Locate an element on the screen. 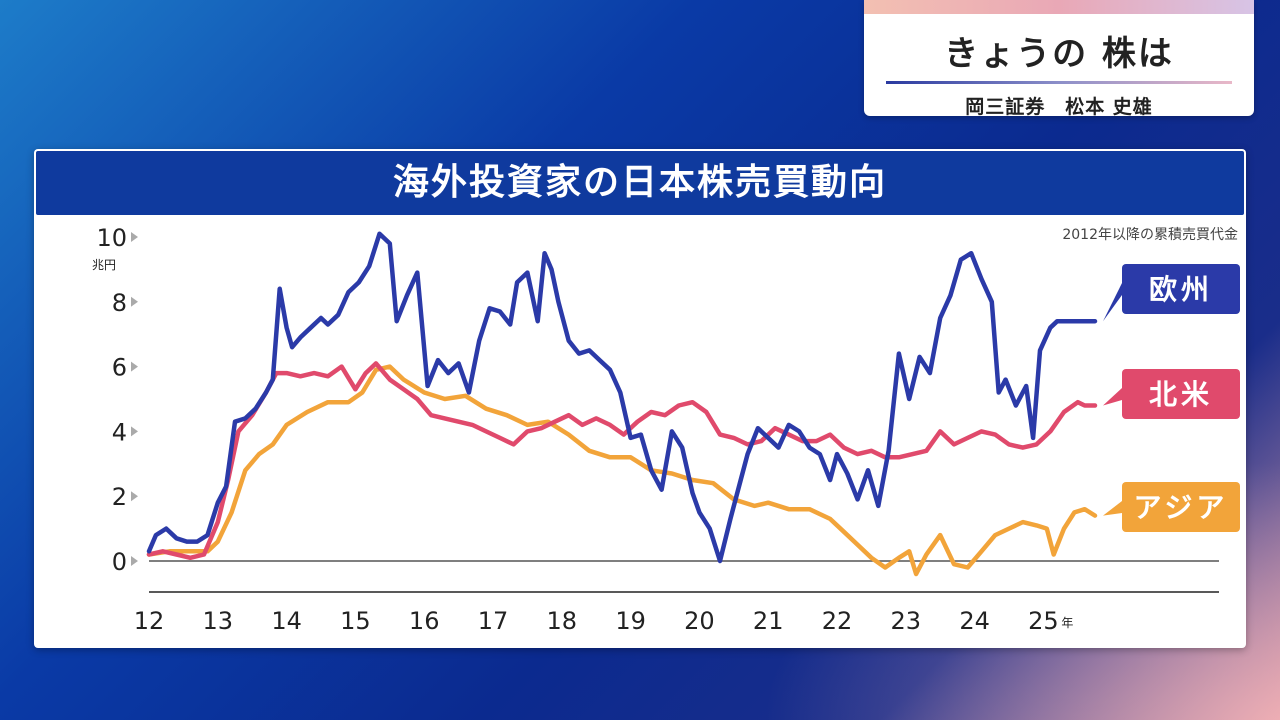 This screenshot has height=720, width=1280. series-label-europe: 欧州 is located at coordinates (1181, 289).